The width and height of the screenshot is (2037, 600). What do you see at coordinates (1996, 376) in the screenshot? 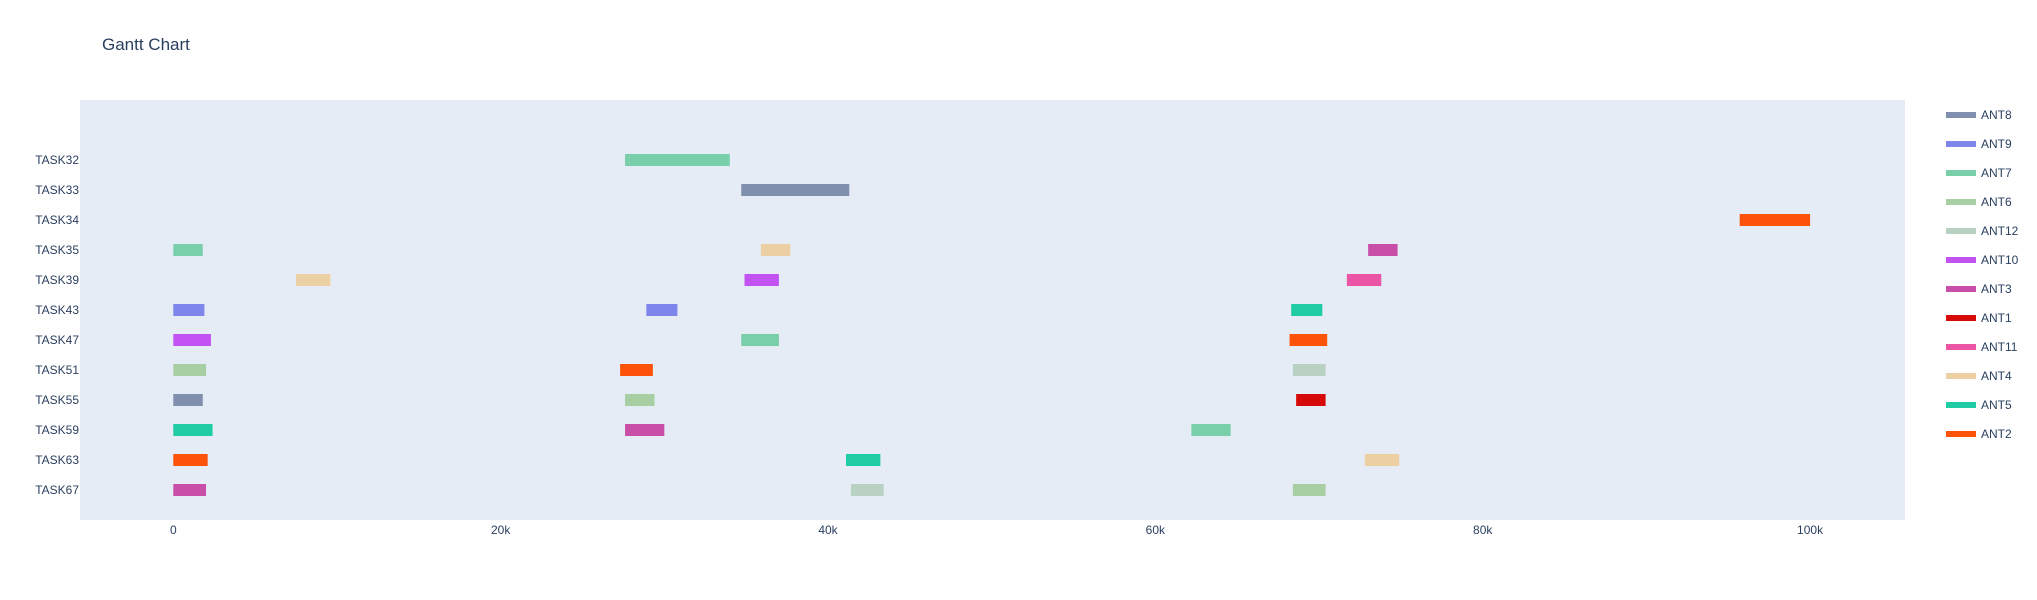
I see `legend-label: ANT4` at bounding box center [1996, 376].